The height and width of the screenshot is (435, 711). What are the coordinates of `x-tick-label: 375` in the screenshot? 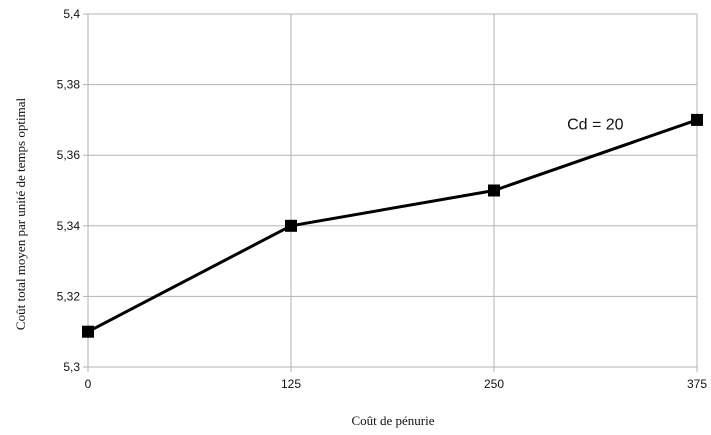 It's located at (697, 384).